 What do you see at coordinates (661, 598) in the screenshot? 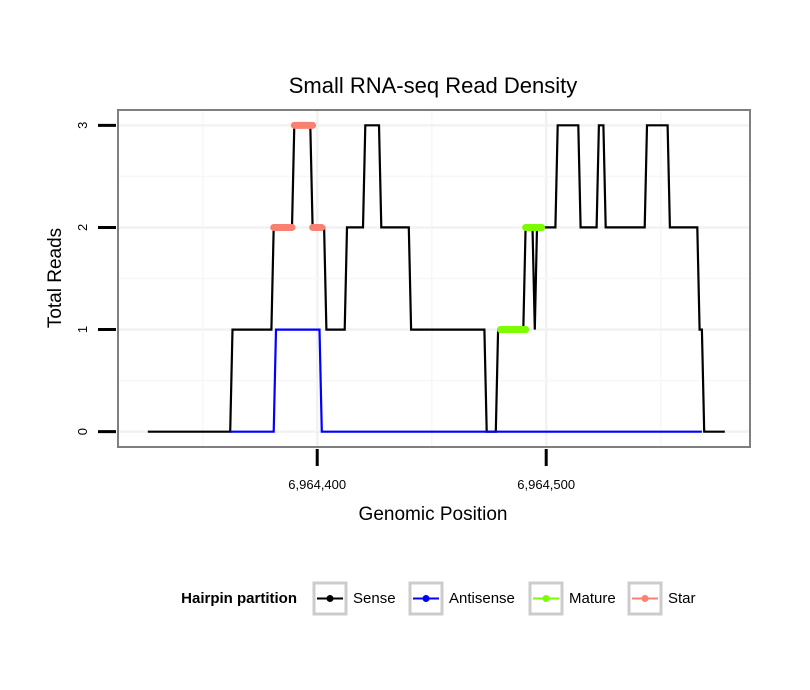
I see `legend-item-star: Star` at bounding box center [661, 598].